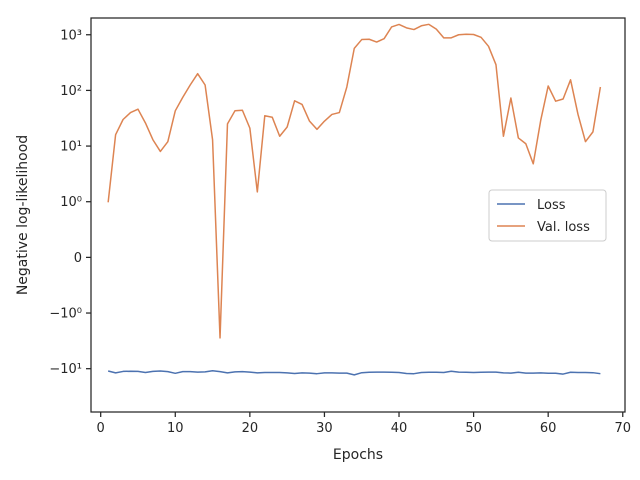 Image resolution: width=640 pixels, height=480 pixels. I want to click on y-axis-ticks: −10¹ −10⁰ 0 10⁰ 10¹ 10² 10³, so click(70, 202).